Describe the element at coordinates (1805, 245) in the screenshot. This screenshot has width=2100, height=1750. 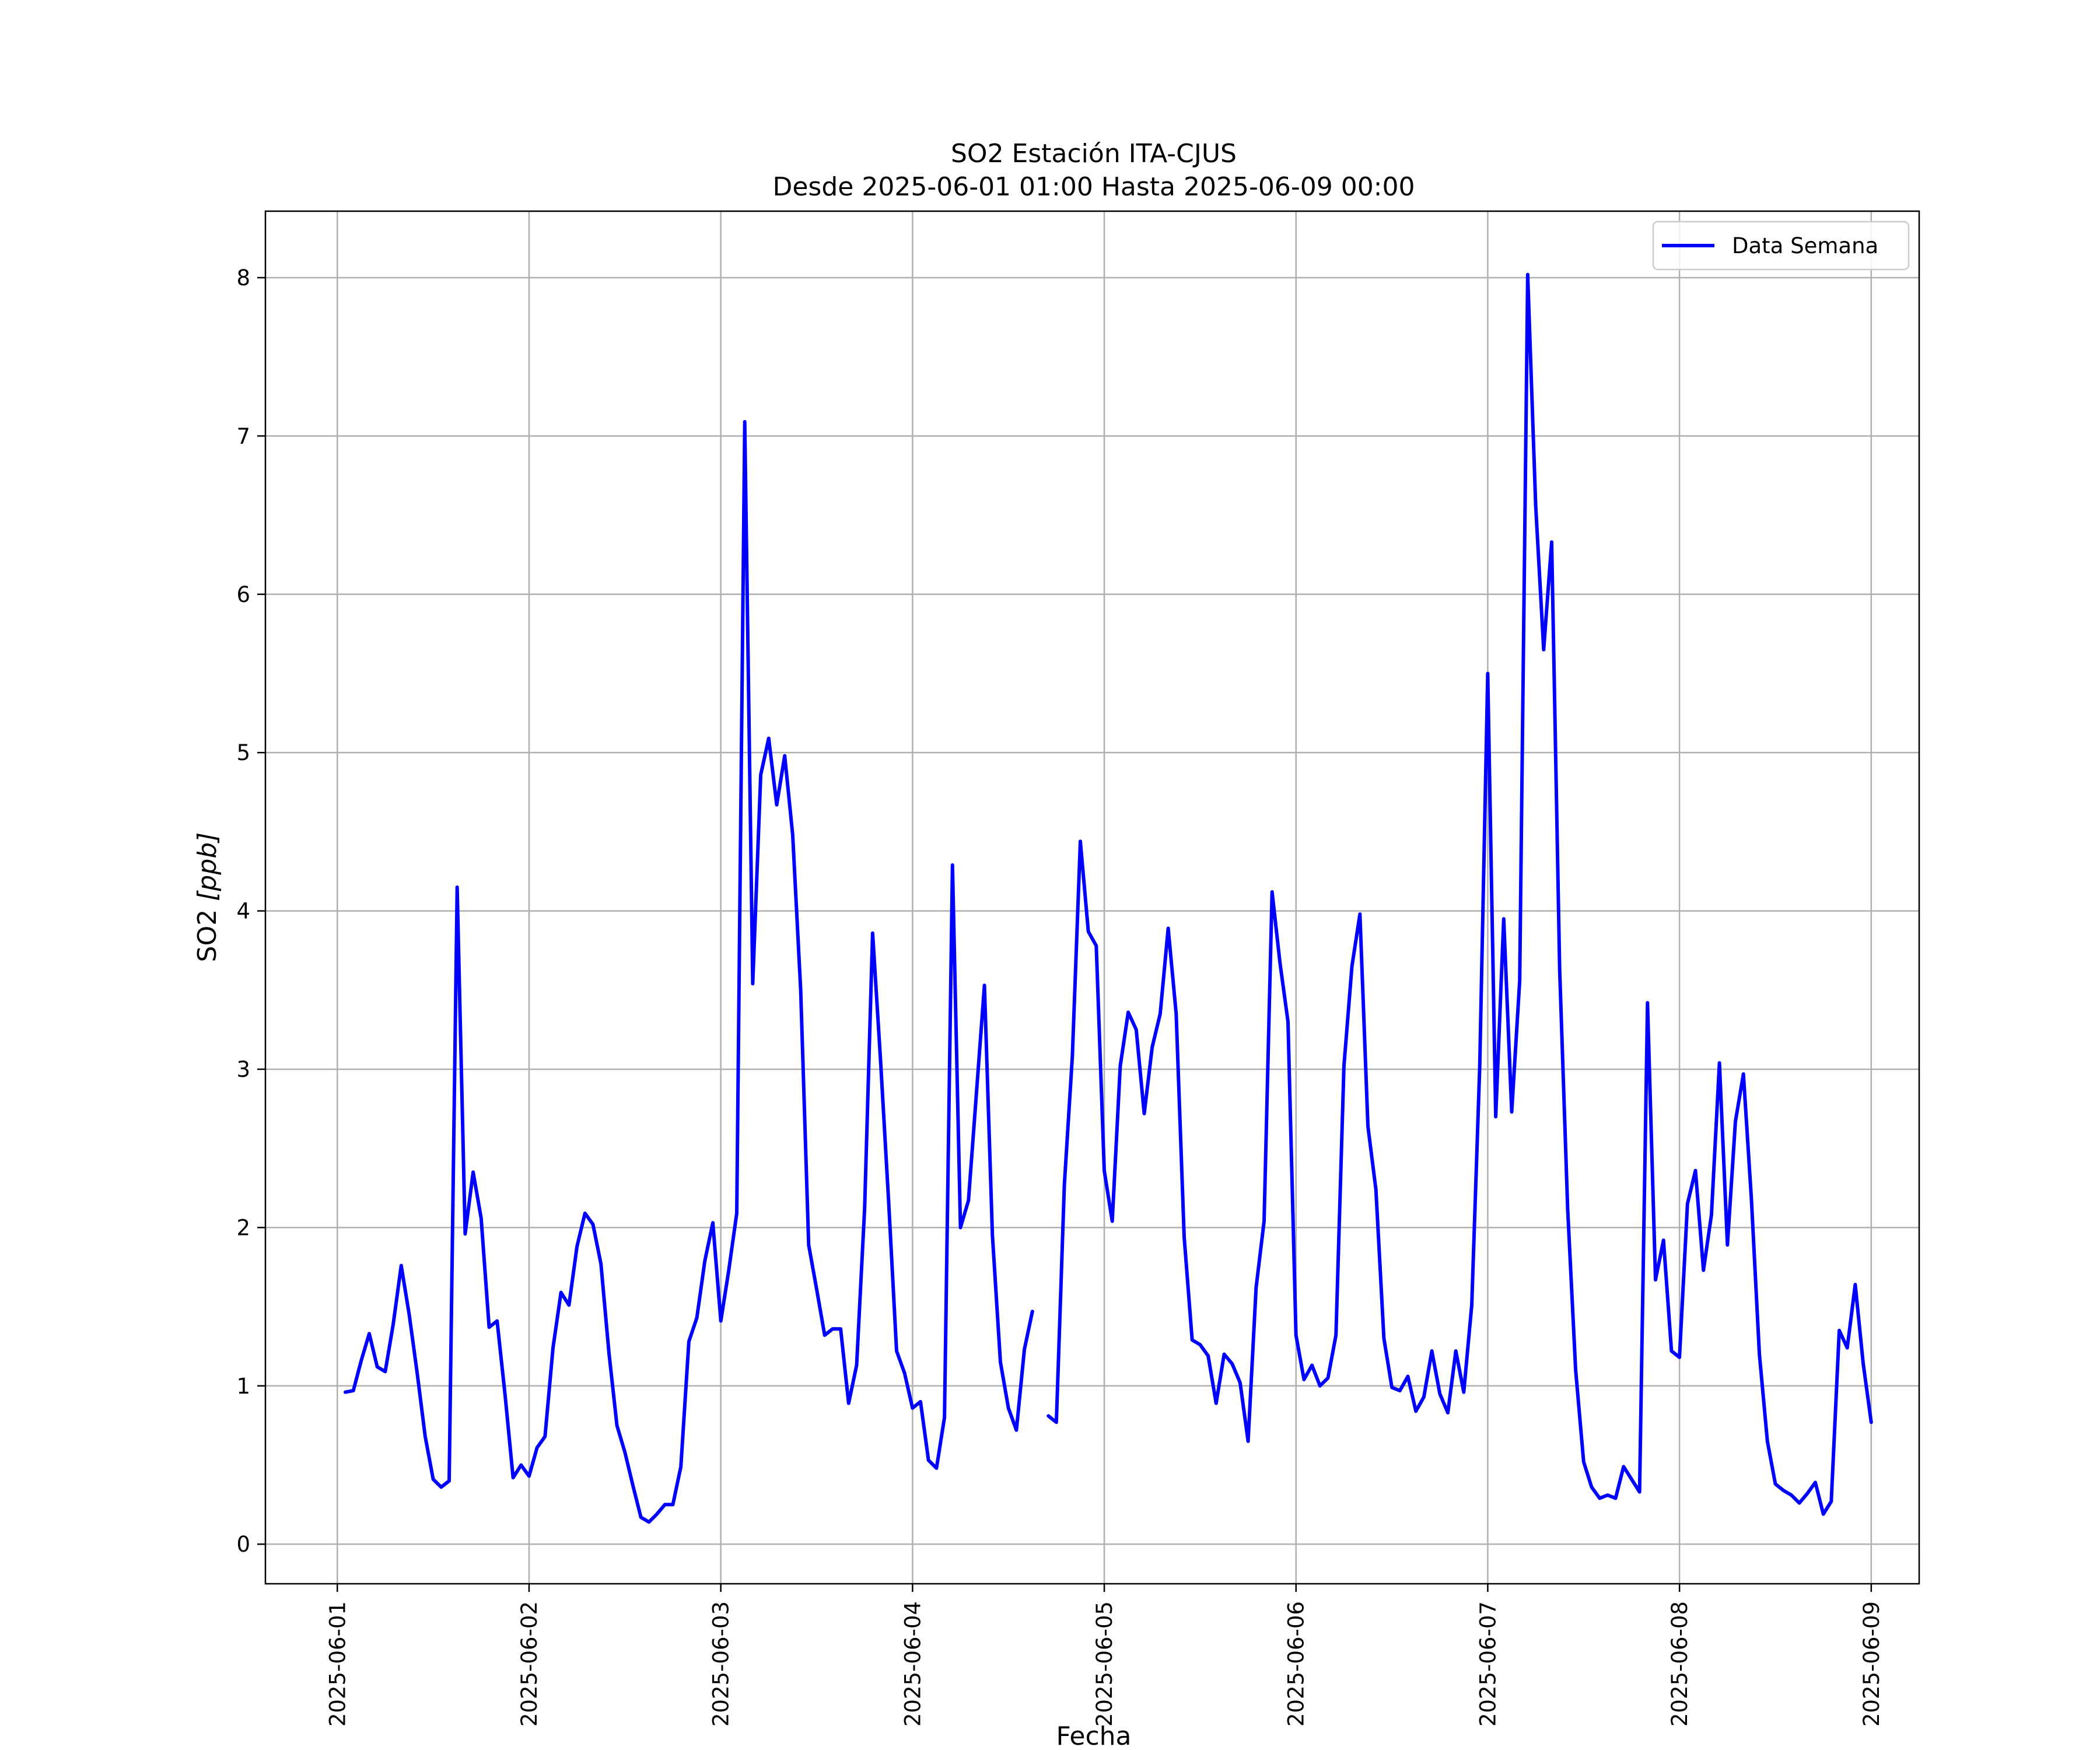
I see `legend-label: Data Semana` at that location.